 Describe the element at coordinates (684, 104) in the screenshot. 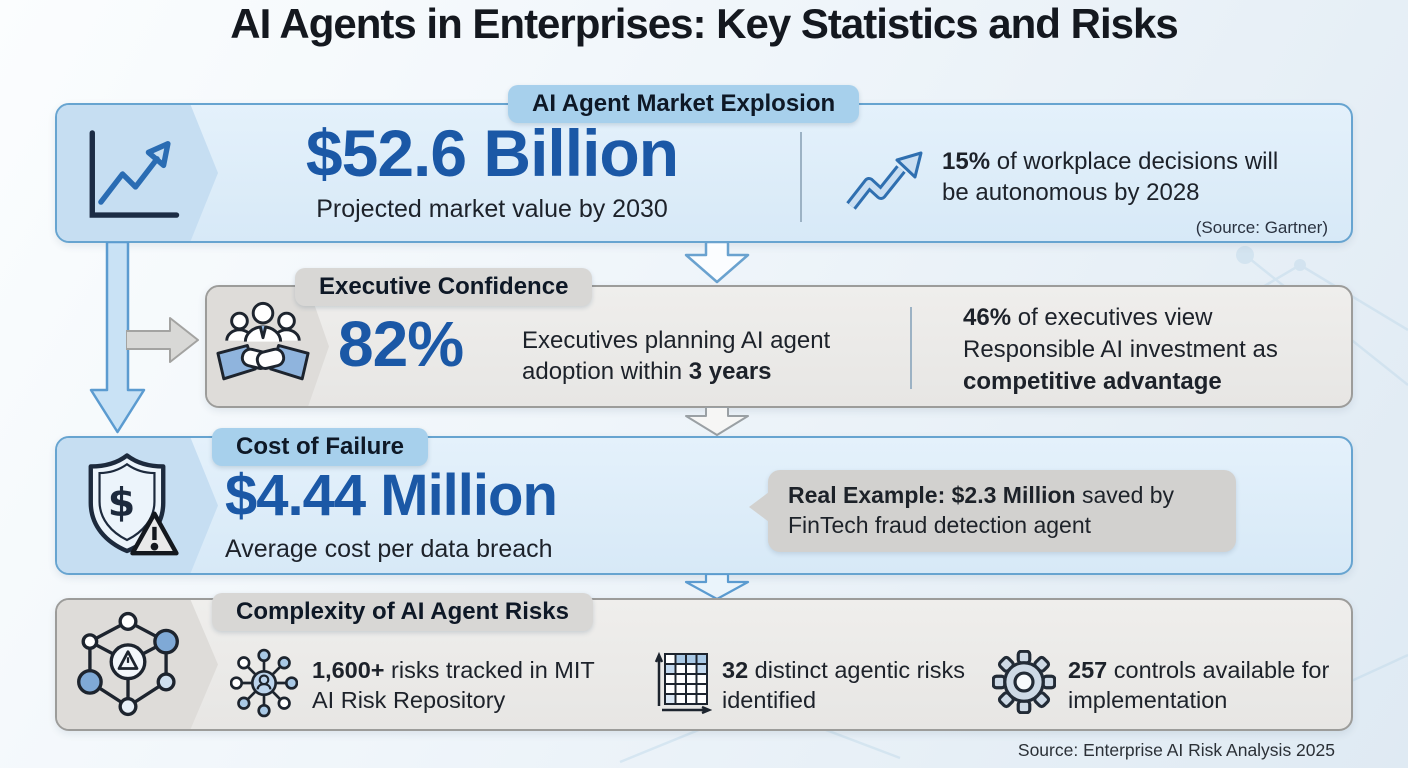

I see `market-badge: AI Agent Market Explosion` at that location.